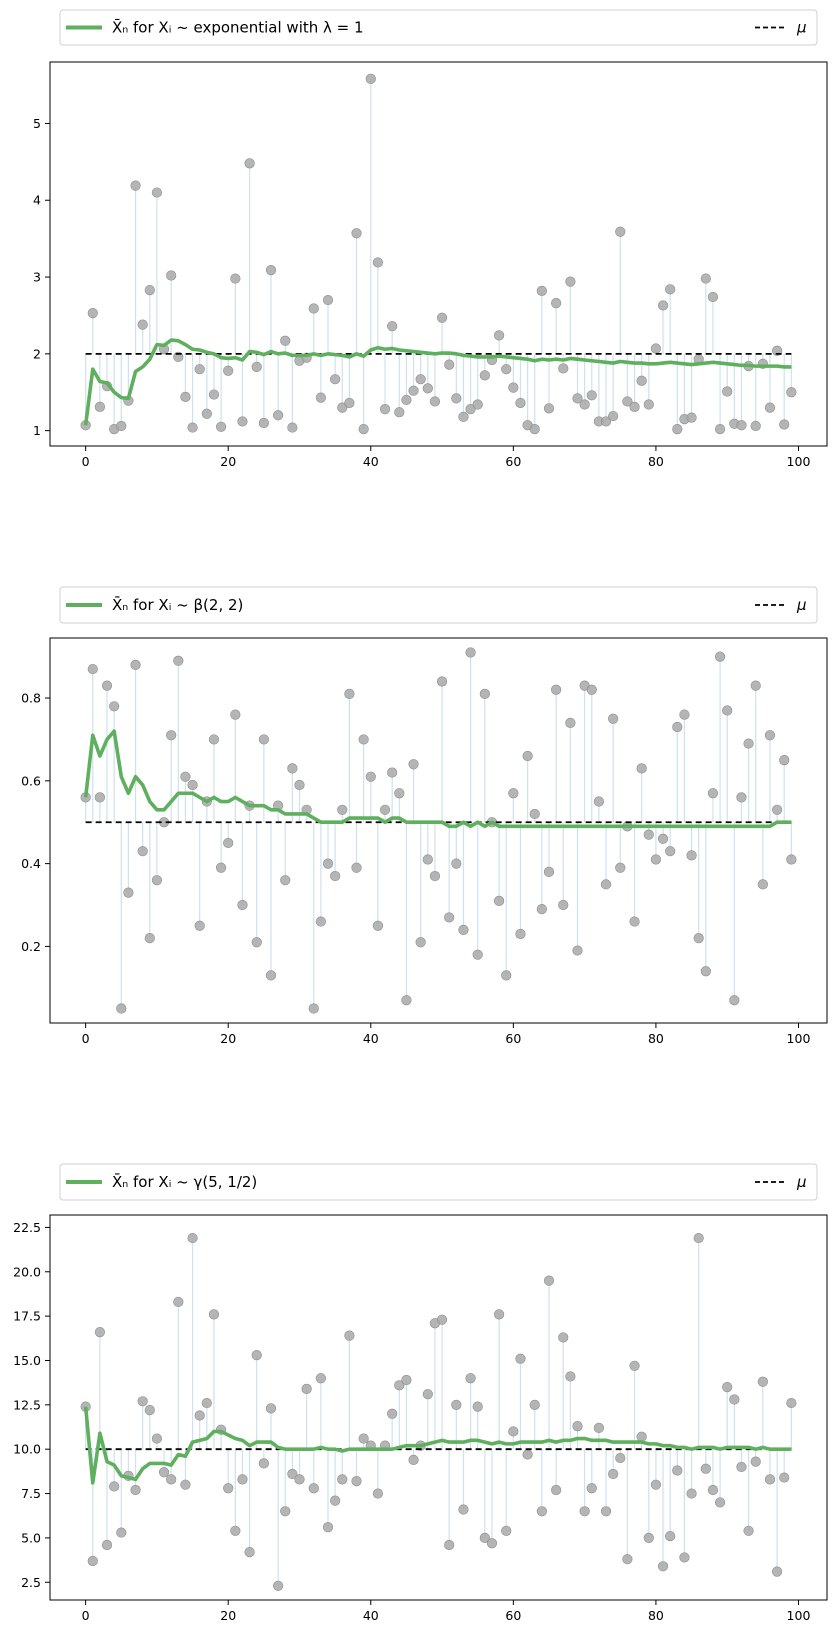 This screenshot has width=835, height=1635. I want to click on x-tick-label: 80, so click(656, 1615).